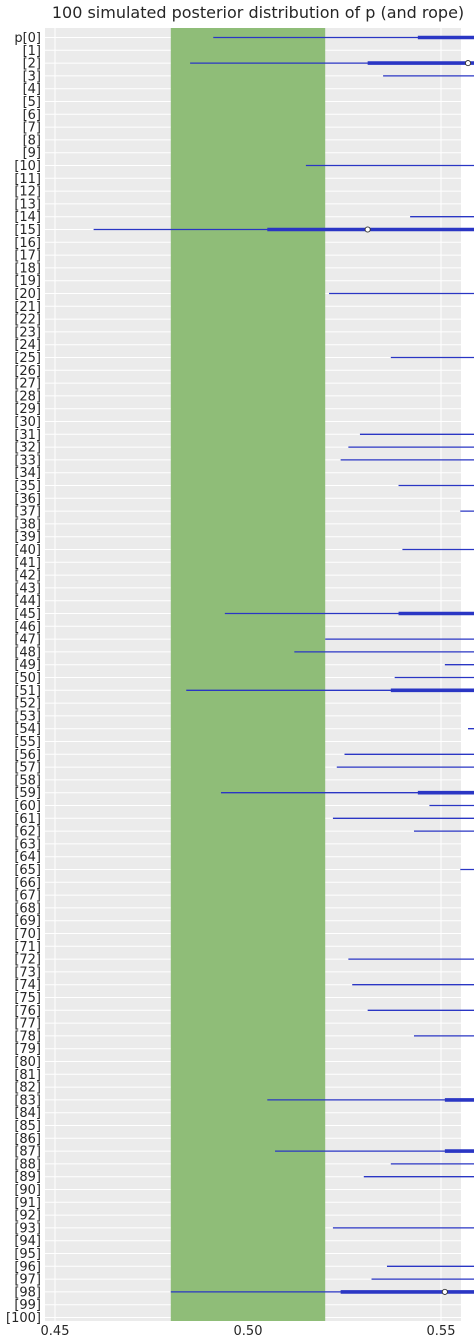 The width and height of the screenshot is (474, 1340). Describe the element at coordinates (27, 409) in the screenshot. I see `y-tick-label: [29]` at that location.